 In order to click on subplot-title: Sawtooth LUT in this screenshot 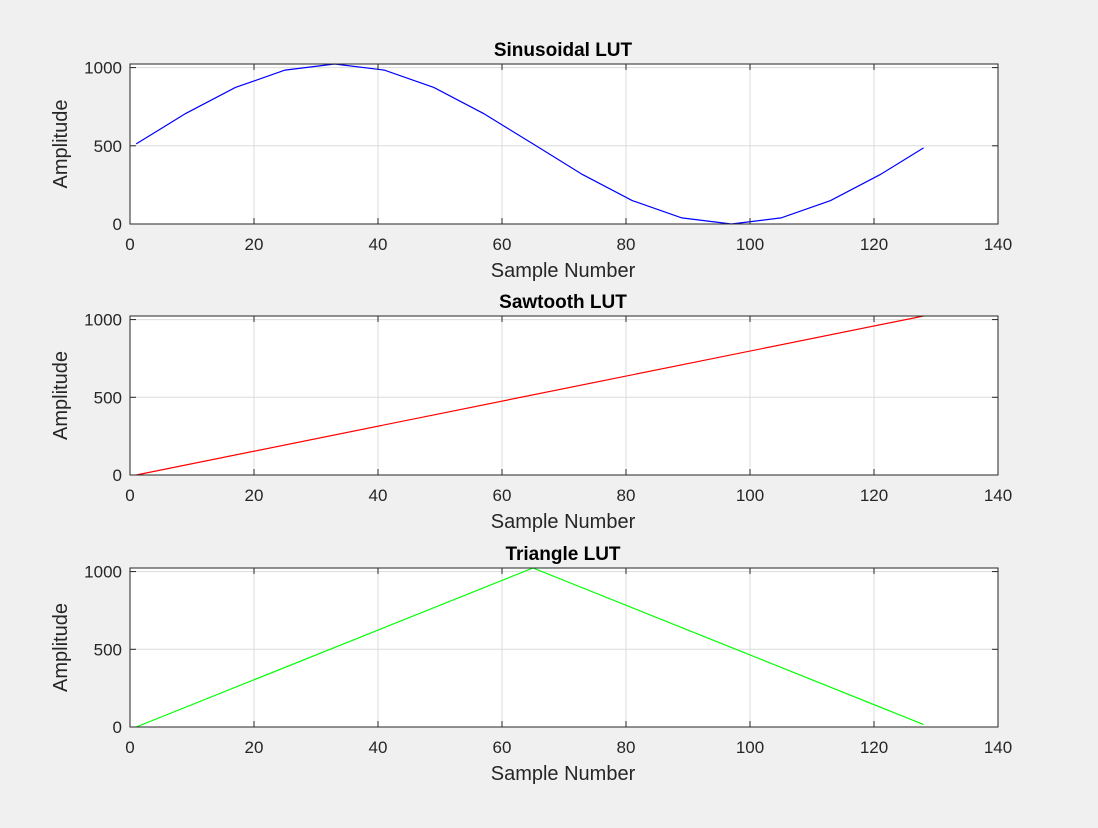, I will do `click(563, 302)`.